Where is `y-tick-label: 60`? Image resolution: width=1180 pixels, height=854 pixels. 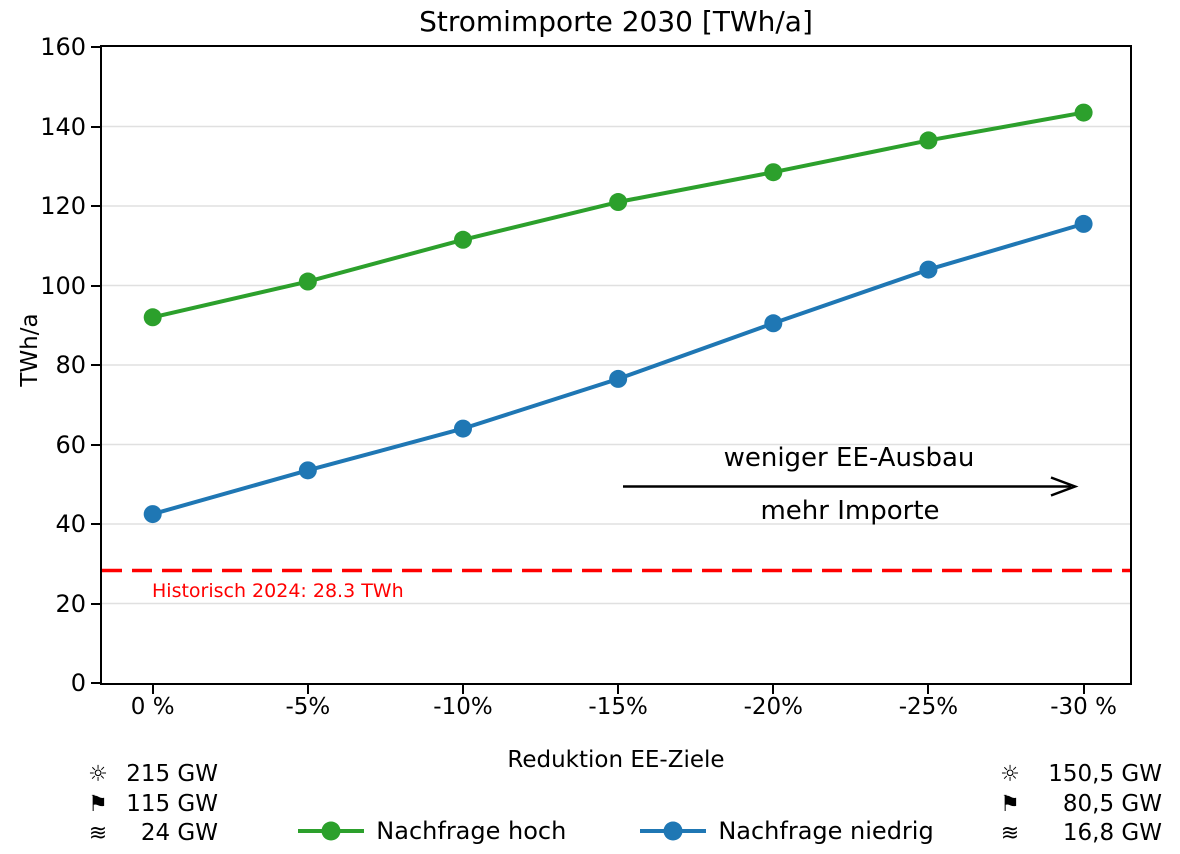 y-tick-label: 60 is located at coordinates (70, 444).